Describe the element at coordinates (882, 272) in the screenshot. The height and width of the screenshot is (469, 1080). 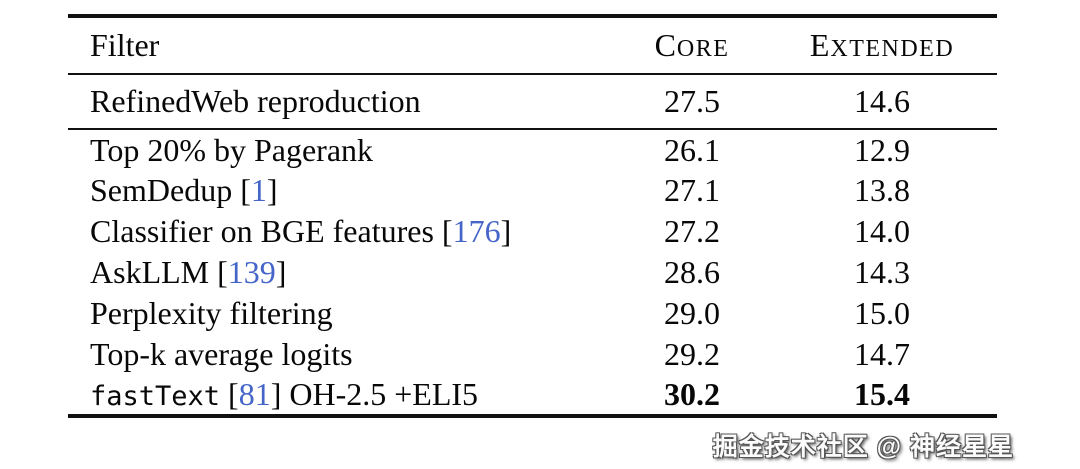
I see `extended-value: 14.3` at that location.